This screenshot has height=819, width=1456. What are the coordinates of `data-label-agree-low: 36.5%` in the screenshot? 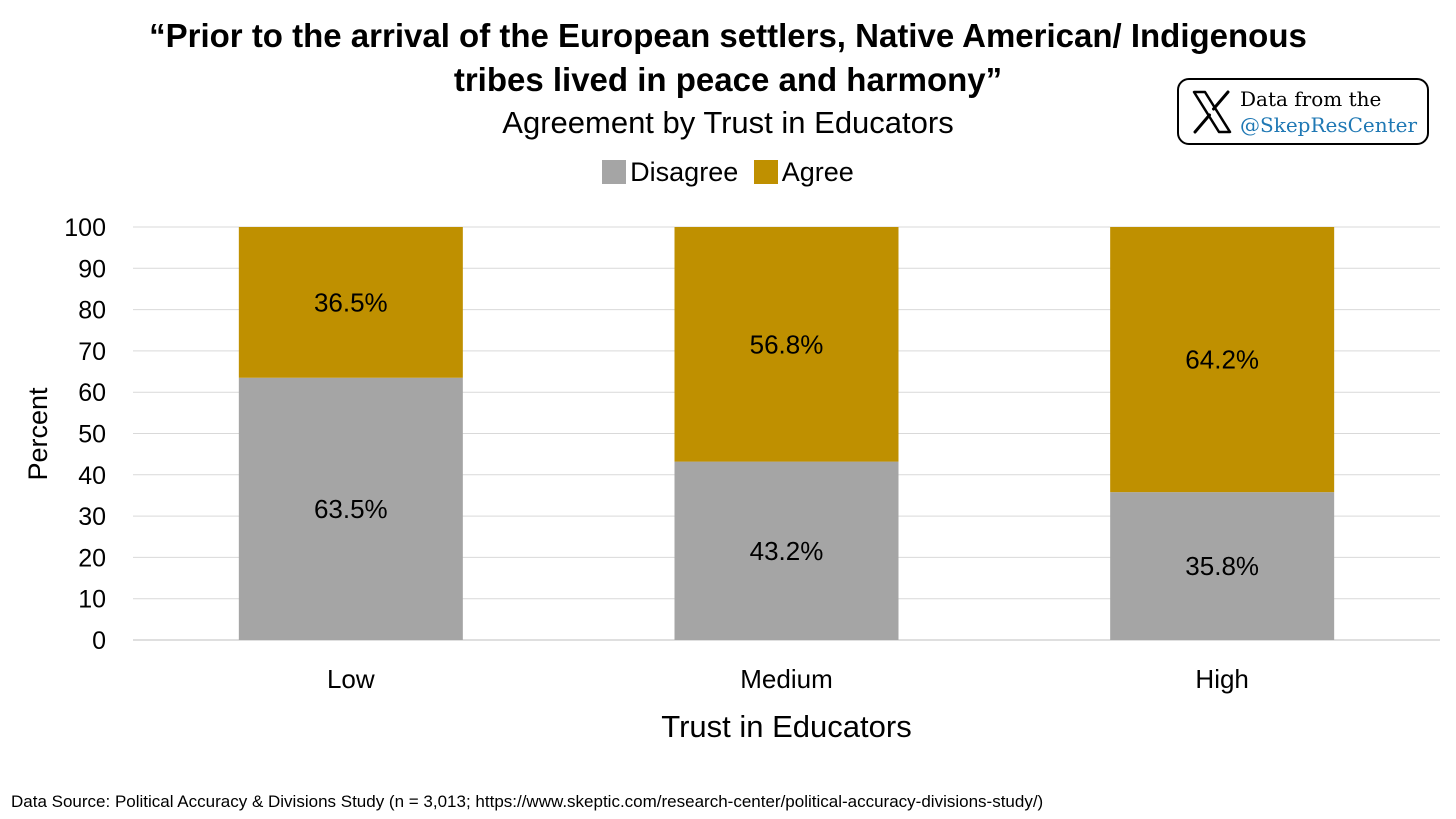 It's located at (351, 302).